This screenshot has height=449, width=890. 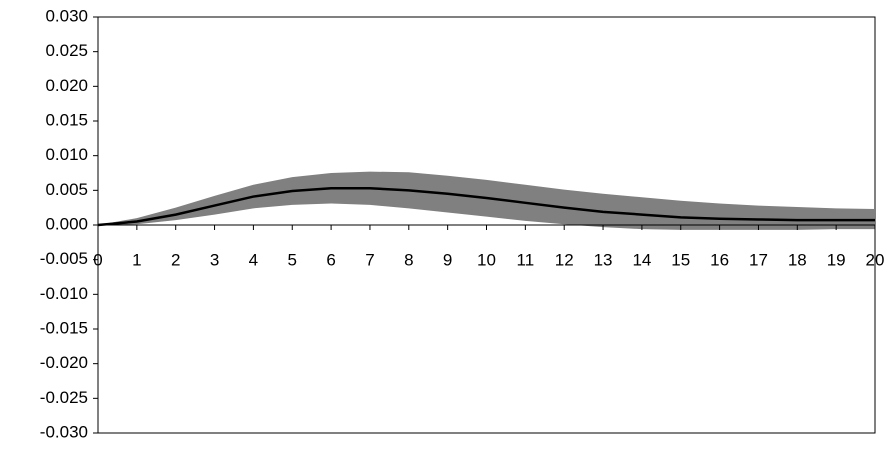 What do you see at coordinates (486, 259) in the screenshot?
I see `x-tick-label: 10` at bounding box center [486, 259].